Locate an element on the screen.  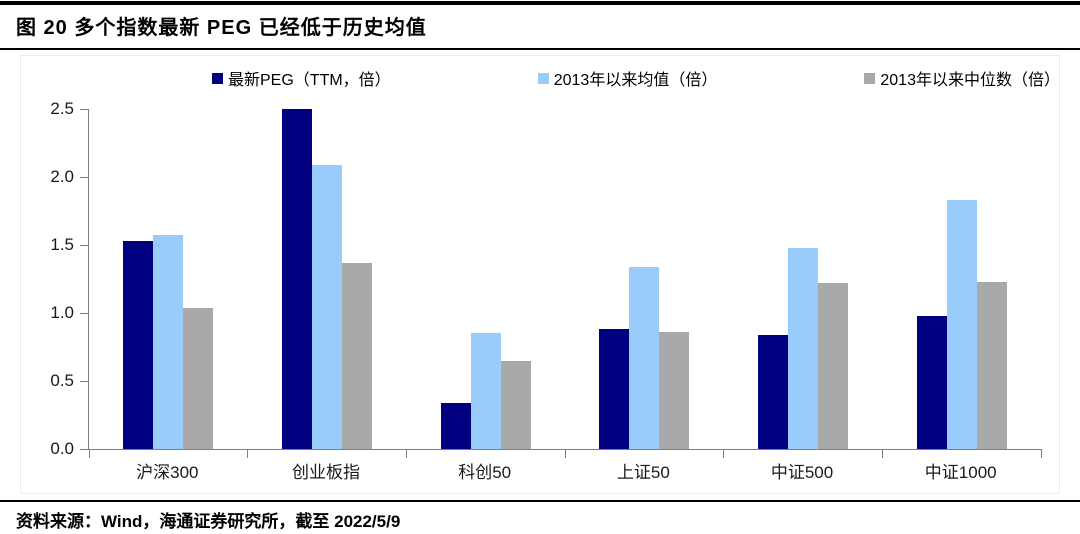
figure-title: 图 20 多个指数最新 PEG 已经低于历史均值 is located at coordinates (221, 28).